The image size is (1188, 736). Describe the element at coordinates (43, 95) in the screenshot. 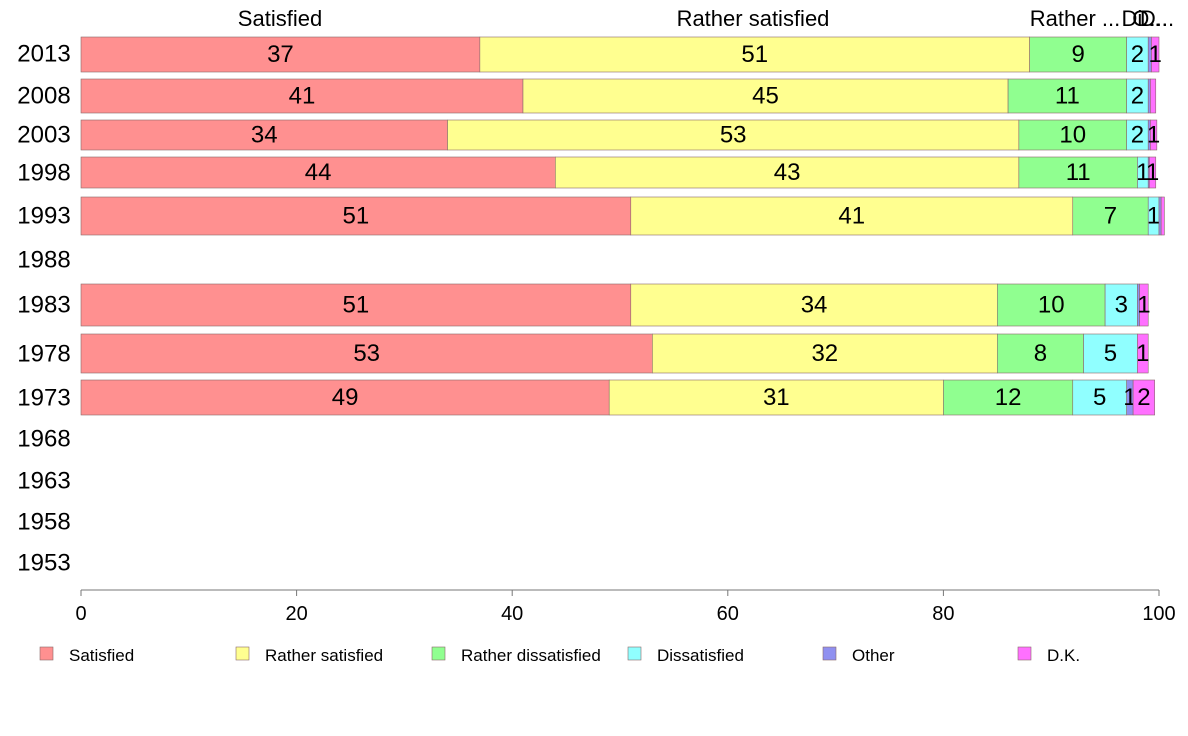

I see `year-label: 2008` at that location.